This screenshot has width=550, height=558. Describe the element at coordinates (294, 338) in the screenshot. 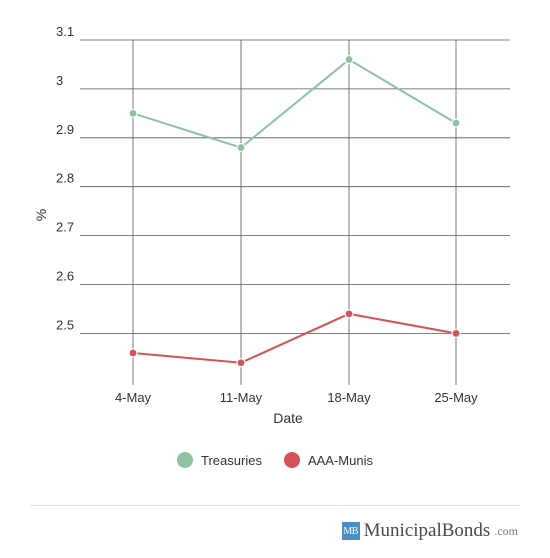

I see `series-line-aaa-munis` at that location.